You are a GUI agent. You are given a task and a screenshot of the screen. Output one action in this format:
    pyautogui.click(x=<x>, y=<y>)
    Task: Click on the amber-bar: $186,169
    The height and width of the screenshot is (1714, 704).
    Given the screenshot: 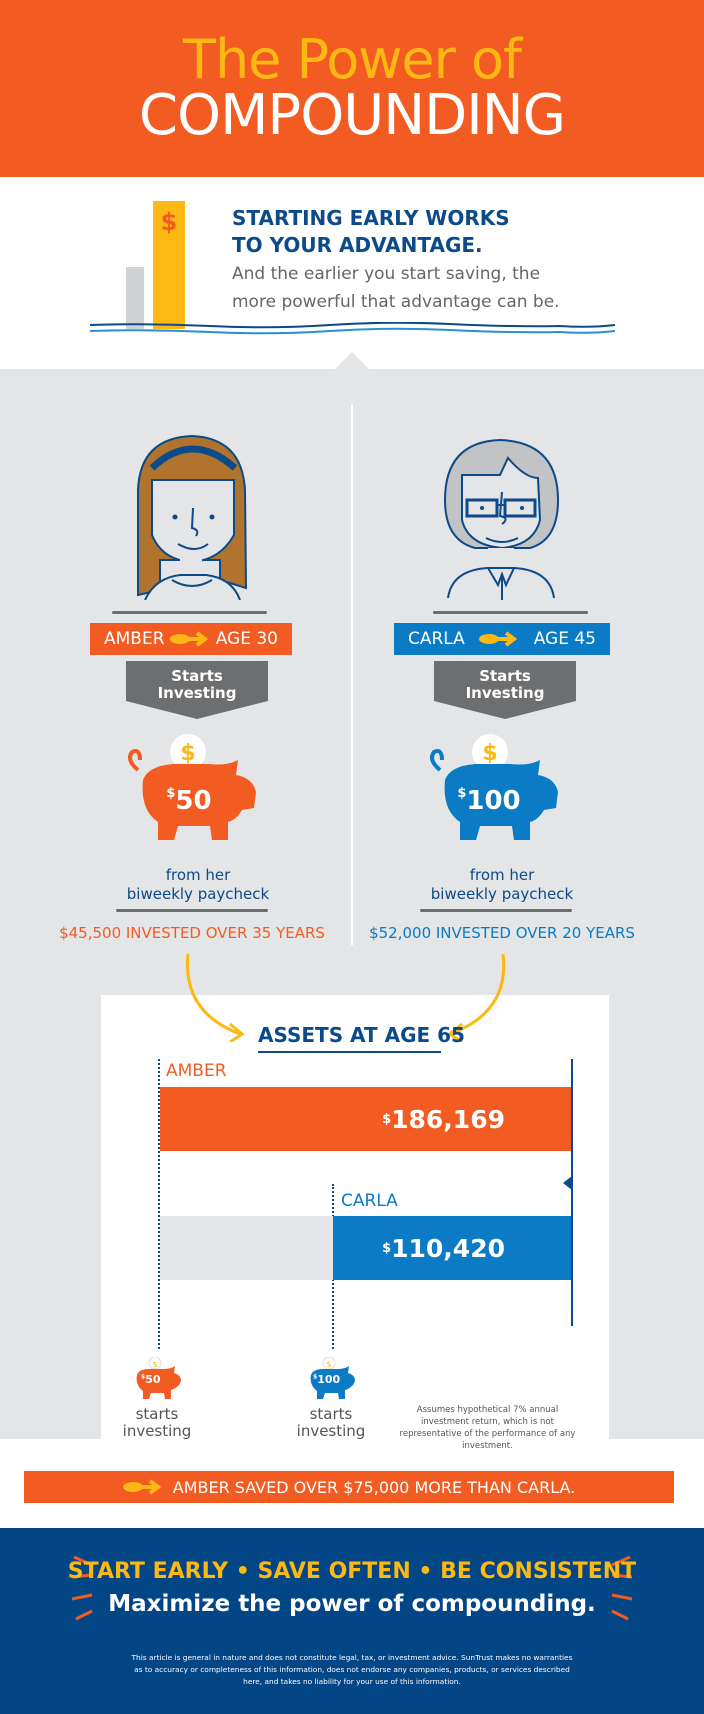 What is the action you would take?
    pyautogui.click(x=365, y=1119)
    